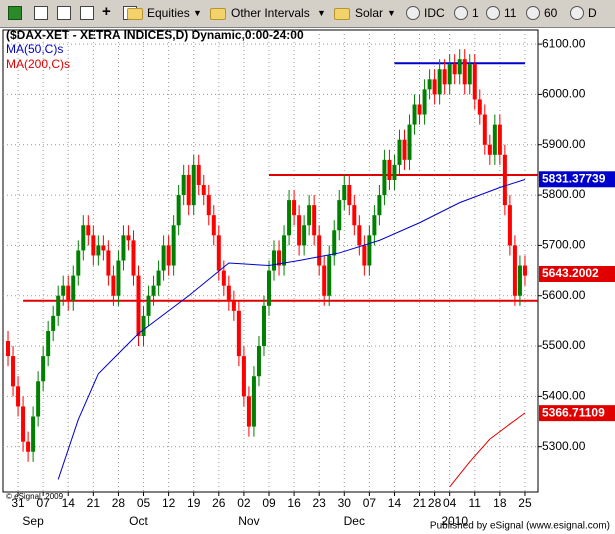 This screenshot has height=534, width=615. Describe the element at coordinates (564, 446) in the screenshot. I see `y-tick-label: 5300.00` at that location.